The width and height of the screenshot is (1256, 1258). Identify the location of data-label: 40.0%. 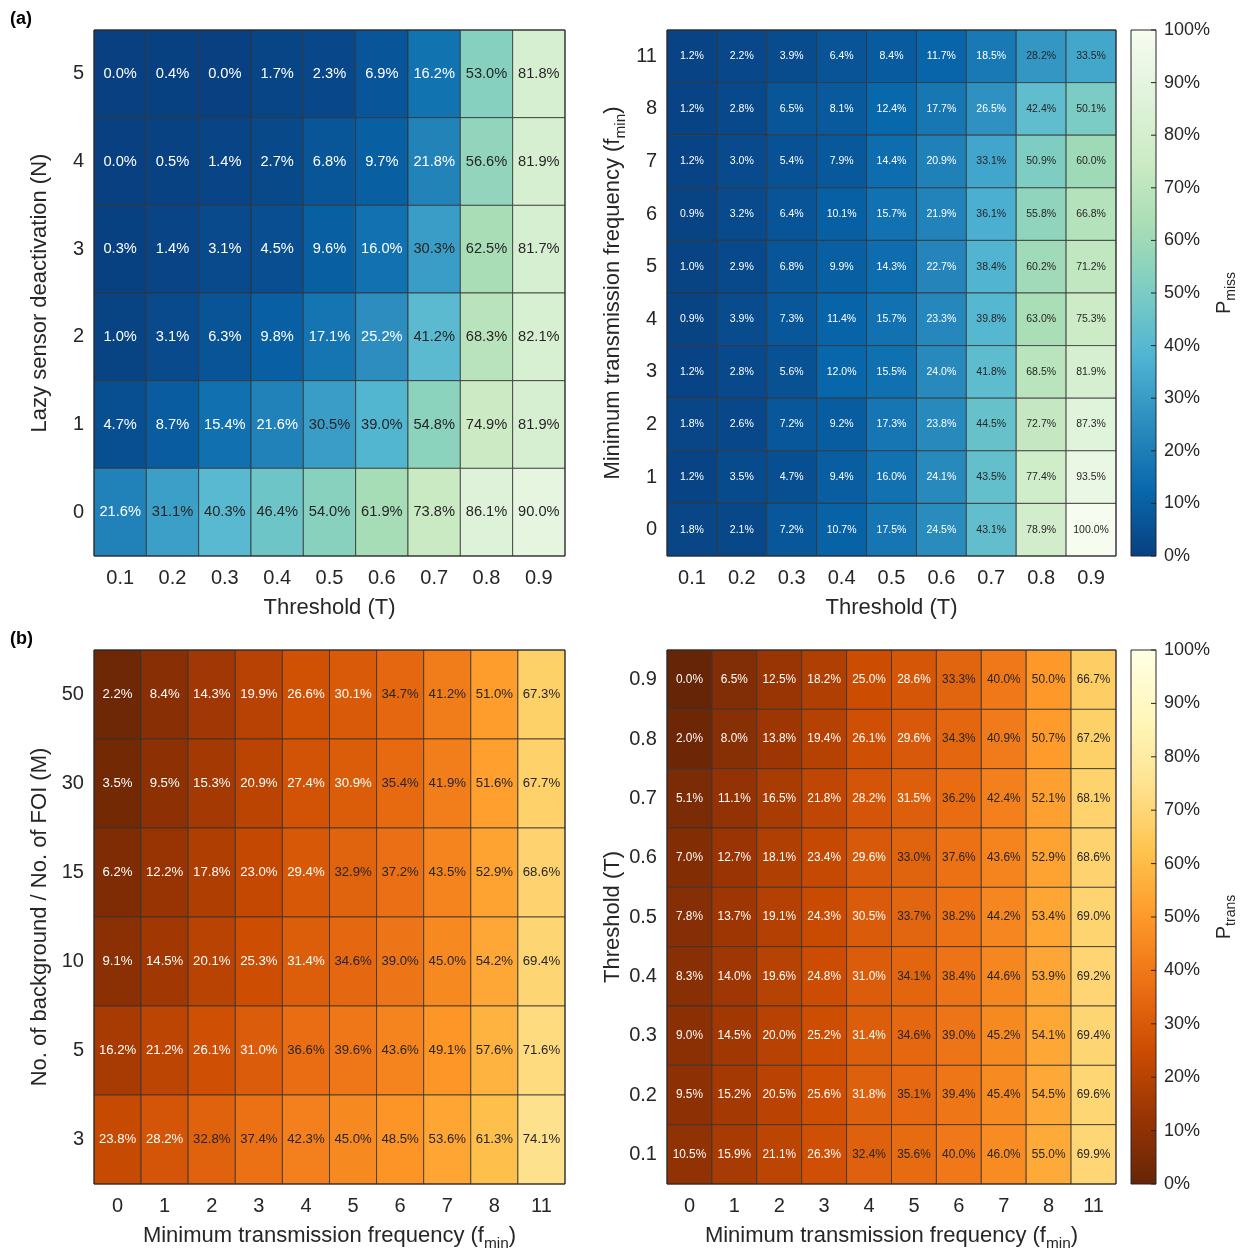
(959, 1153).